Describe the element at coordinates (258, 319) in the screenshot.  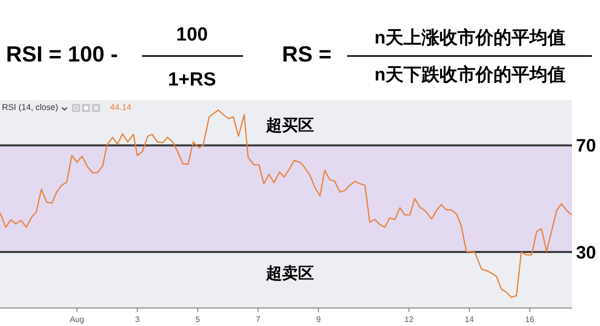
I see `x-tick-label: 7` at that location.